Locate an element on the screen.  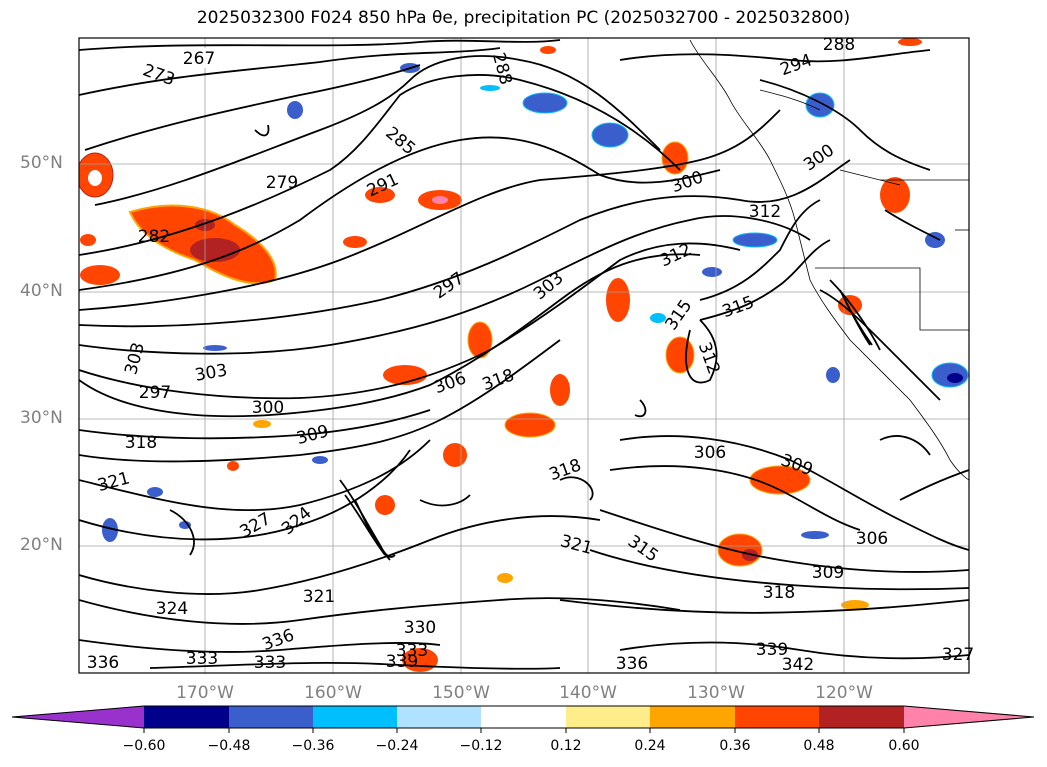
contour-label: 267 is located at coordinates (199, 59).